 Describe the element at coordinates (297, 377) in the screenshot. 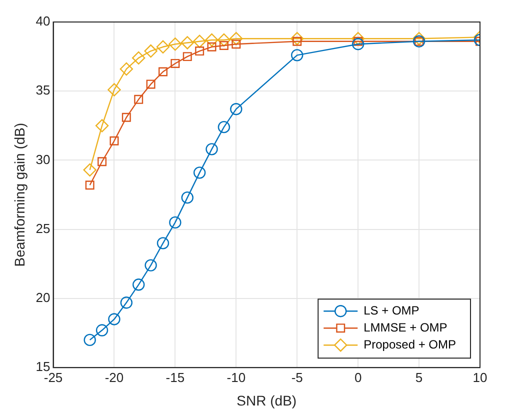

I see `x-tick-label: -5` at that location.